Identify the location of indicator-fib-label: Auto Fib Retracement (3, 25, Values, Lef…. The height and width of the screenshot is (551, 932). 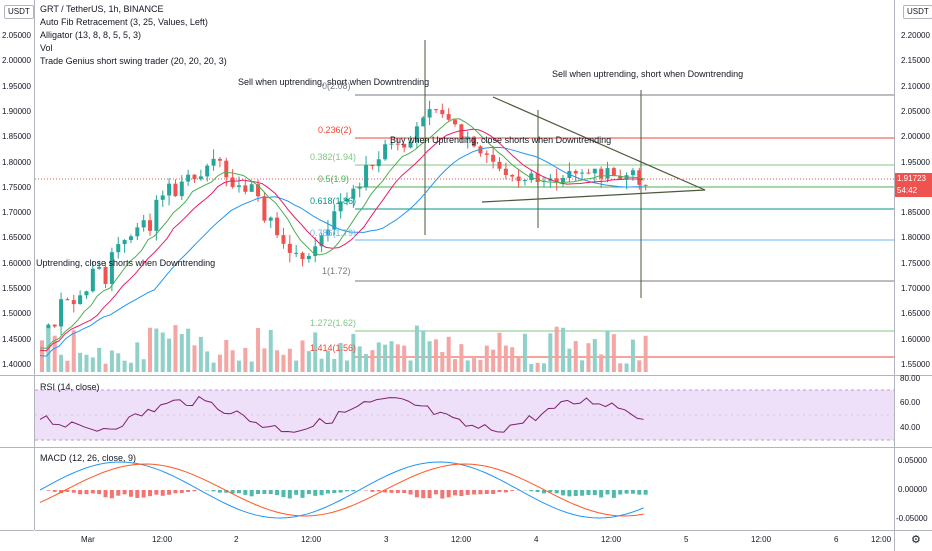
(124, 22).